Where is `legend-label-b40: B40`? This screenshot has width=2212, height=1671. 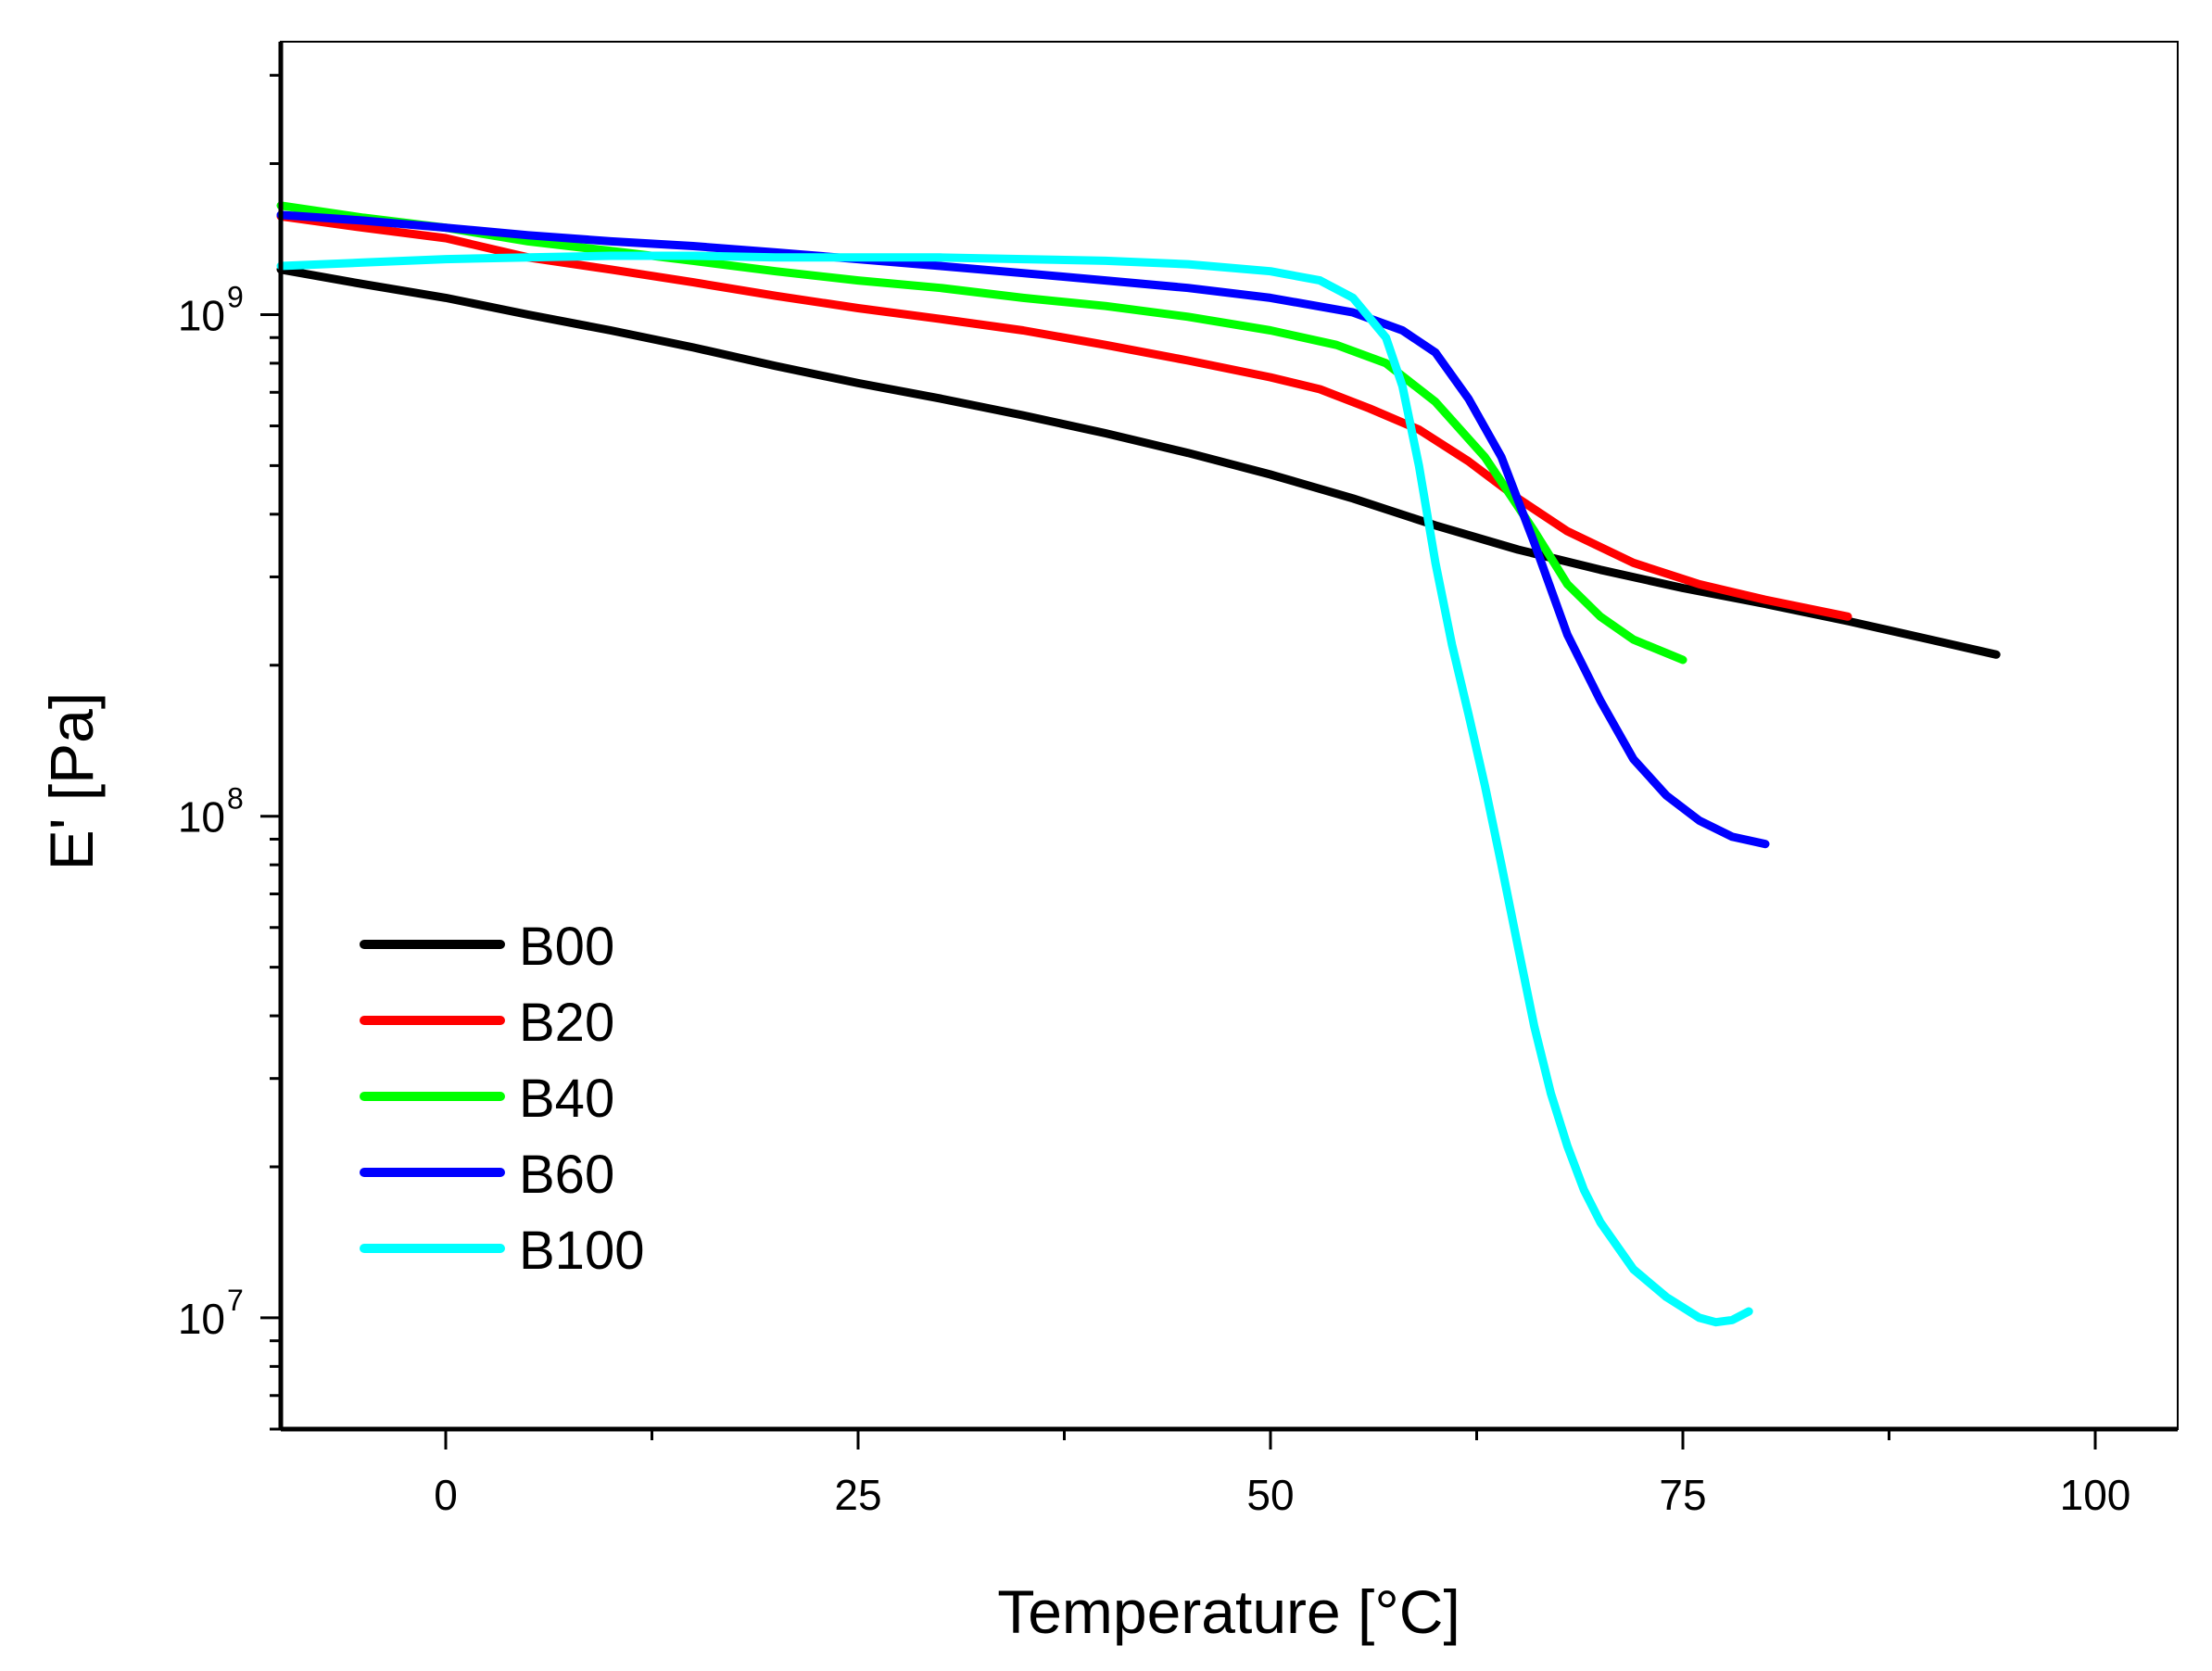 legend-label-b40: B40 is located at coordinates (566, 1099).